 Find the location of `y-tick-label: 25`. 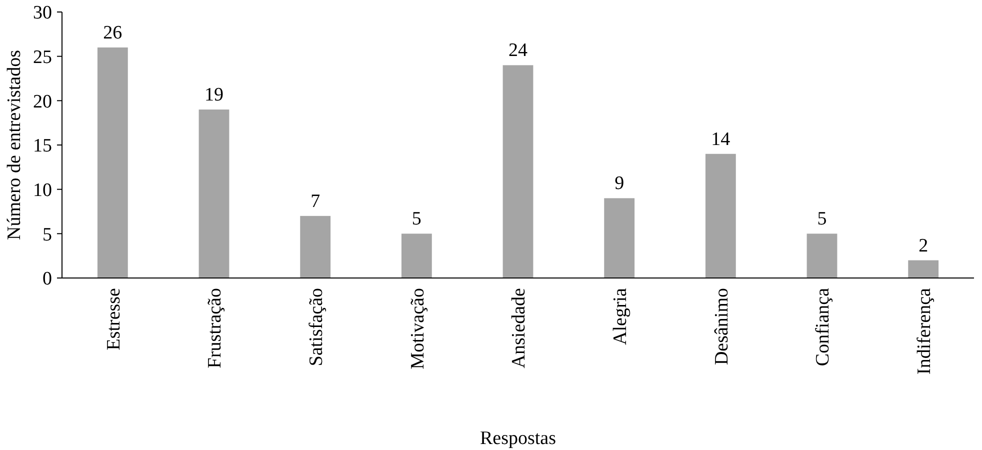

y-tick-label: 25 is located at coordinates (42, 57).